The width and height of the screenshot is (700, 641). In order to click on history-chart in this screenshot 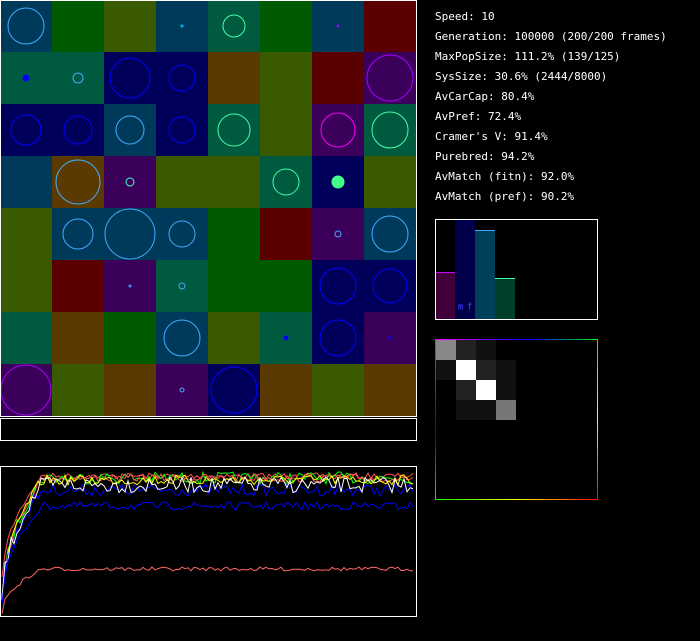, I will do `click(207, 543)`.